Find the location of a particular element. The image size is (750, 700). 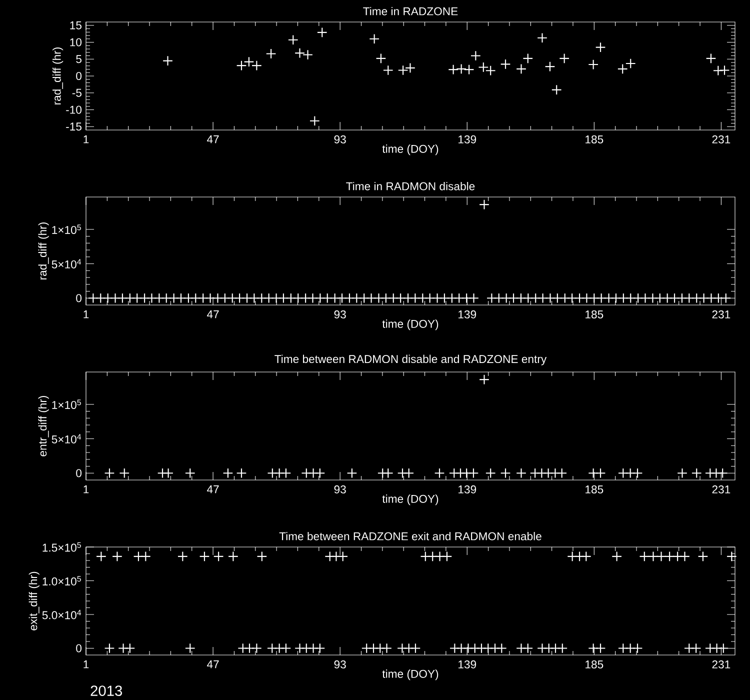

y-tick-label: 15 is located at coordinates (76, 25).